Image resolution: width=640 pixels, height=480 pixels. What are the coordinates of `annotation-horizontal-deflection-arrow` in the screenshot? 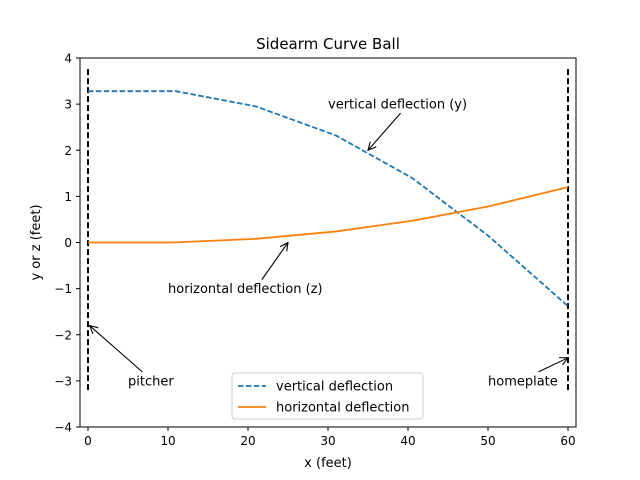 It's located at (274, 261).